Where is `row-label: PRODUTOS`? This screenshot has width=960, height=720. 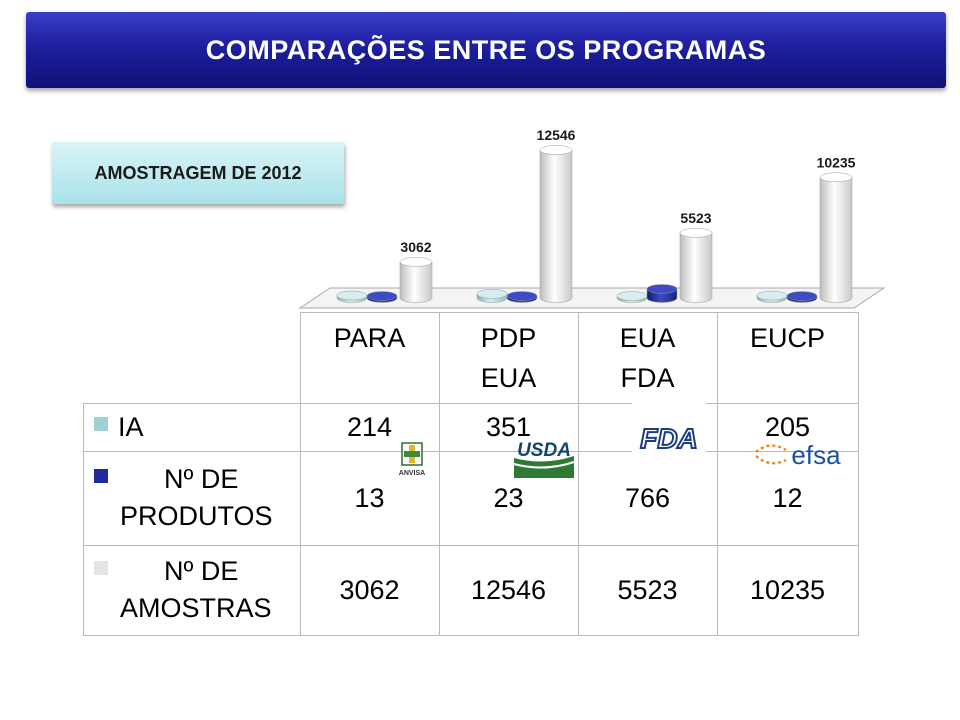 row-label: PRODUTOS is located at coordinates (196, 516).